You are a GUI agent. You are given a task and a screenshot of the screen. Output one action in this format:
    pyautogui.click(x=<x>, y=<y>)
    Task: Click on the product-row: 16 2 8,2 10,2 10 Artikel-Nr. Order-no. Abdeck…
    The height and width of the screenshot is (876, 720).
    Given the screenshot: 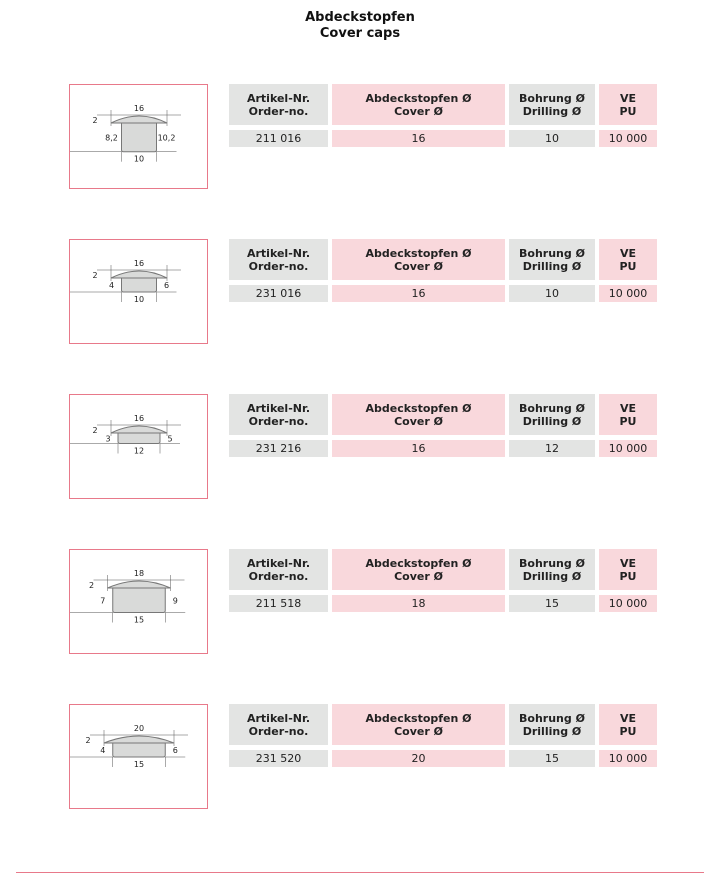 What is the action you would take?
    pyautogui.click(x=360, y=137)
    